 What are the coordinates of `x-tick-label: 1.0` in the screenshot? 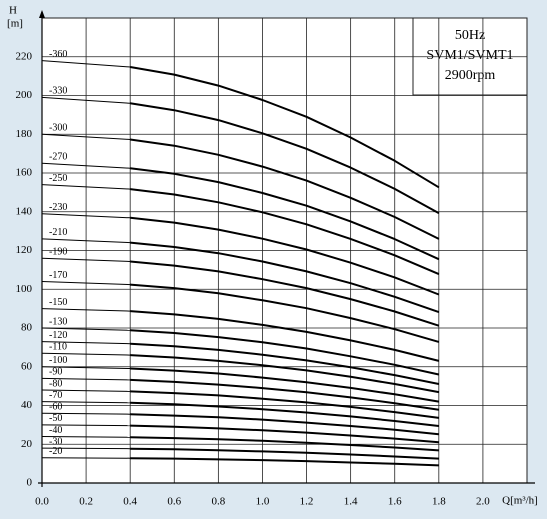 It's located at (263, 502).